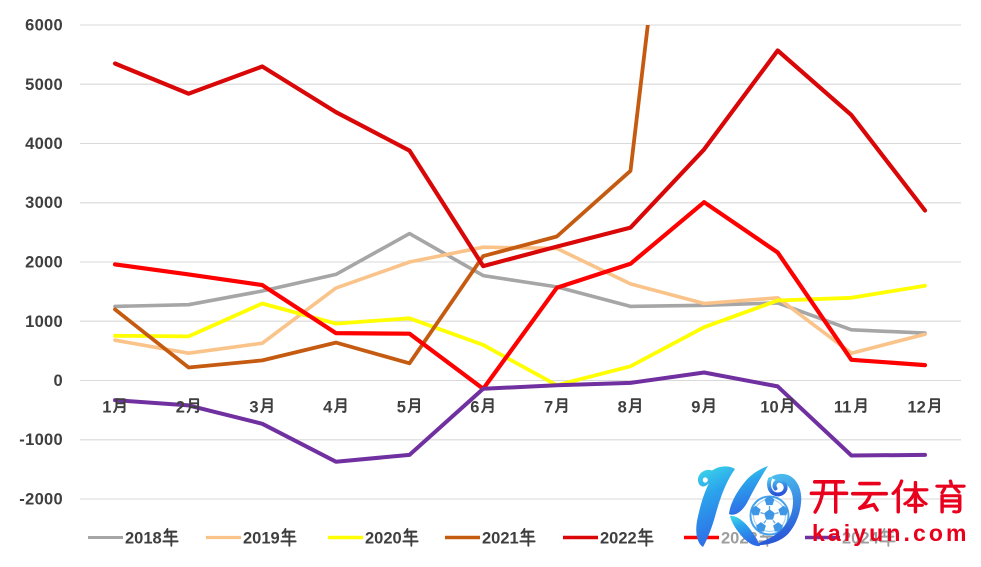  I want to click on svg-text: 8, so click(622, 408).